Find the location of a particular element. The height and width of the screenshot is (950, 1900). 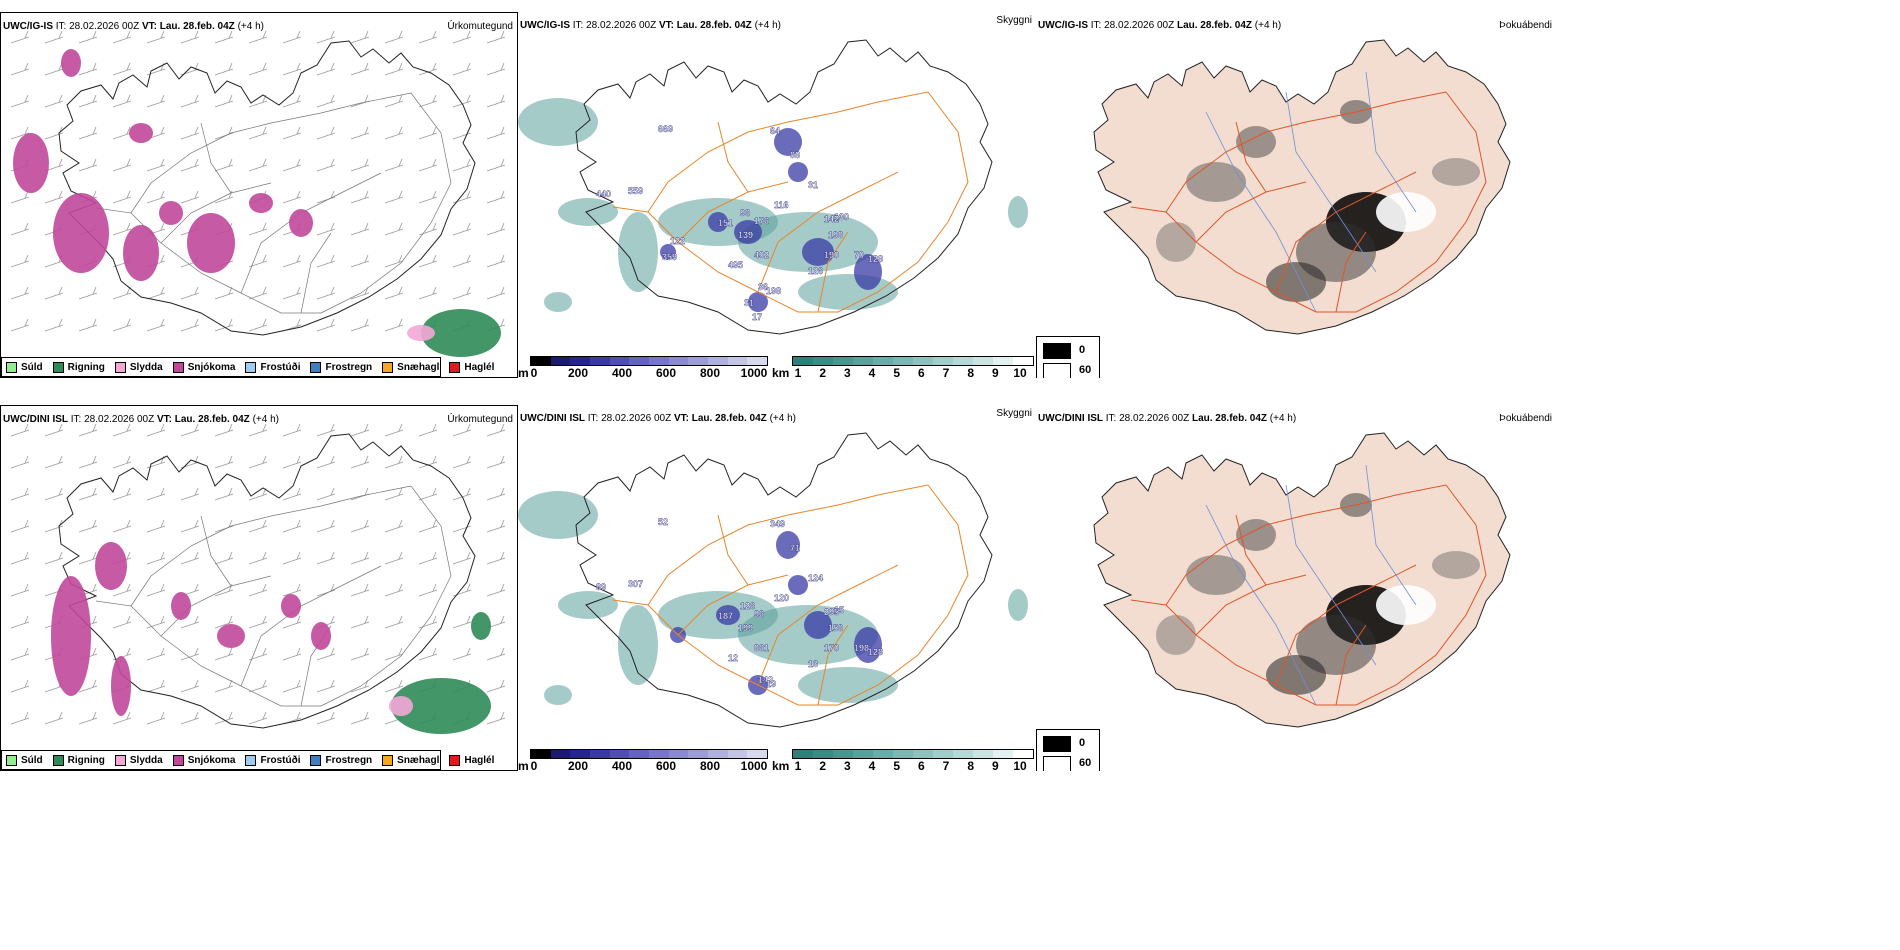

colorbar-tick: 6 is located at coordinates (921, 372).